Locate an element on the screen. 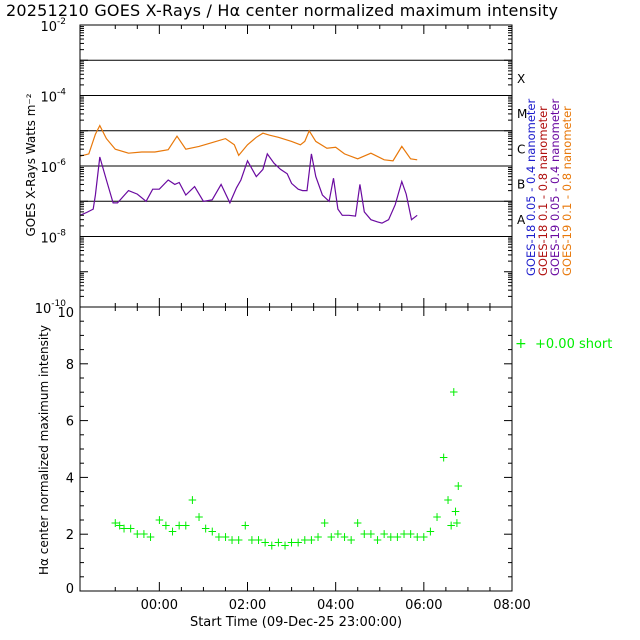 The width and height of the screenshot is (640, 640). flare-class-A: A is located at coordinates (521, 220).